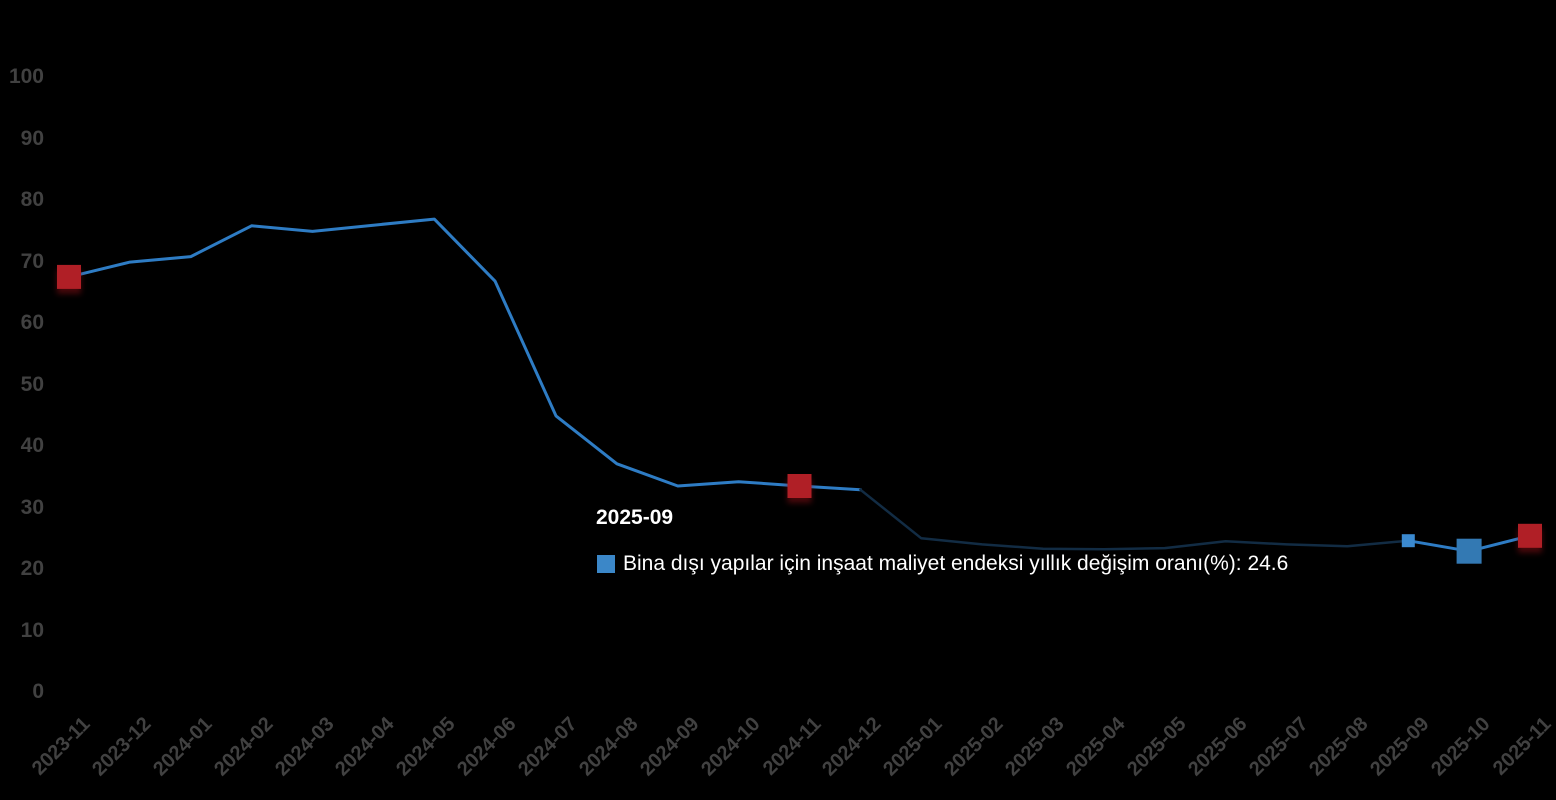  What do you see at coordinates (32, 630) in the screenshot?
I see `y-axis-label: 10` at bounding box center [32, 630].